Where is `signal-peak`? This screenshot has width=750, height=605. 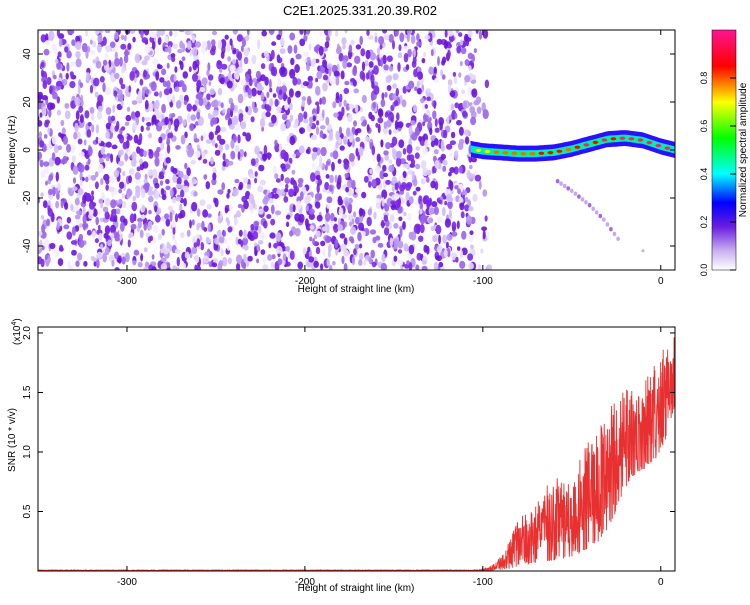
signal-peak is located at coordinates (514, 153).